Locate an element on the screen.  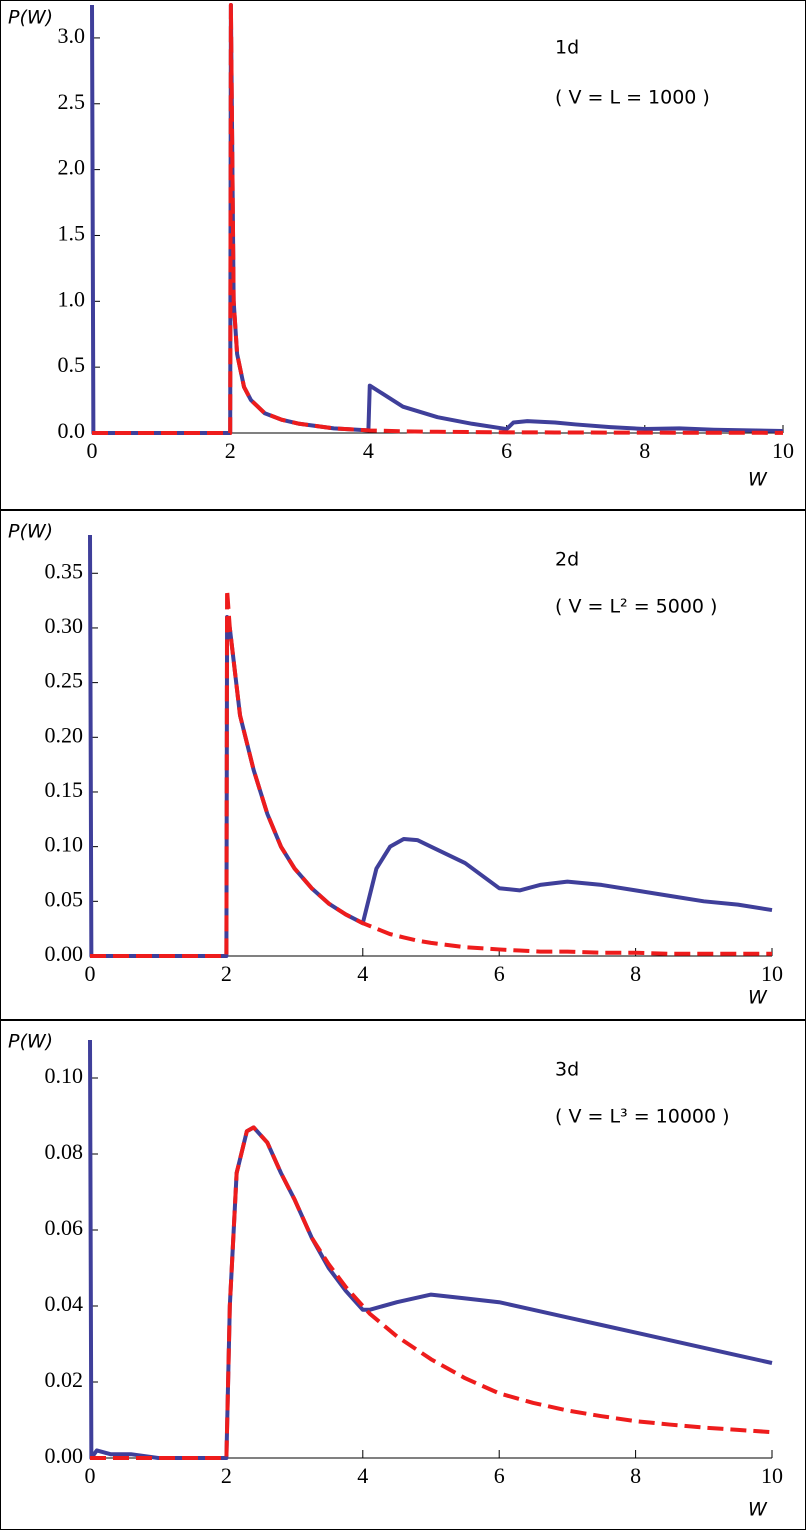
y-tick-label: 3.0 is located at coordinates (72, 35).